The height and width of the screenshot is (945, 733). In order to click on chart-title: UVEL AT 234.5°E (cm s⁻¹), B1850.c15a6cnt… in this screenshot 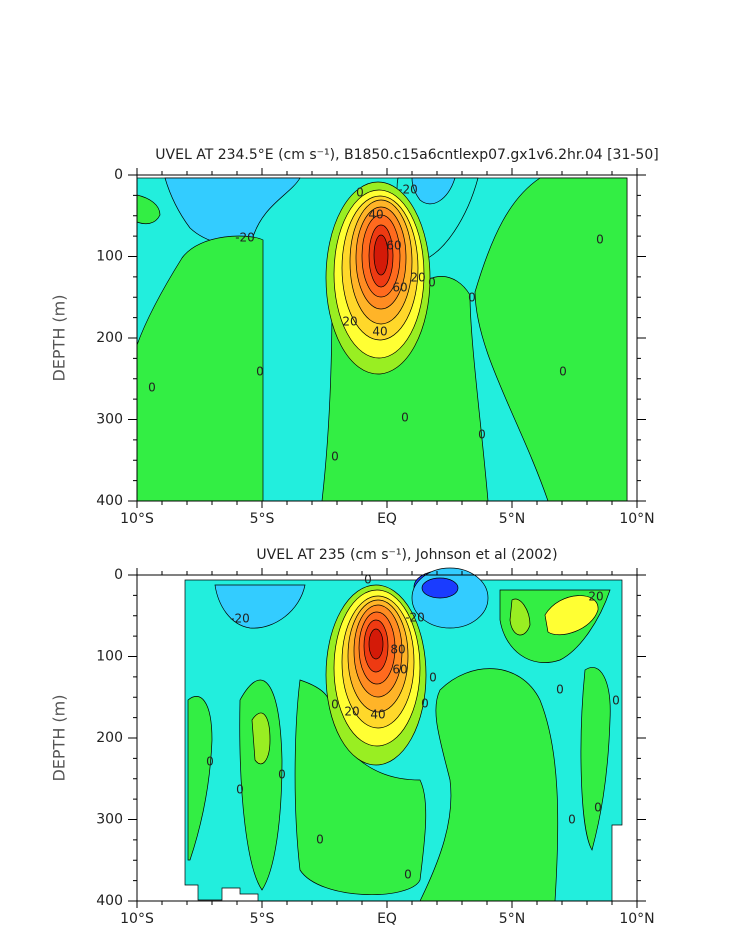, I will do `click(406, 155)`.